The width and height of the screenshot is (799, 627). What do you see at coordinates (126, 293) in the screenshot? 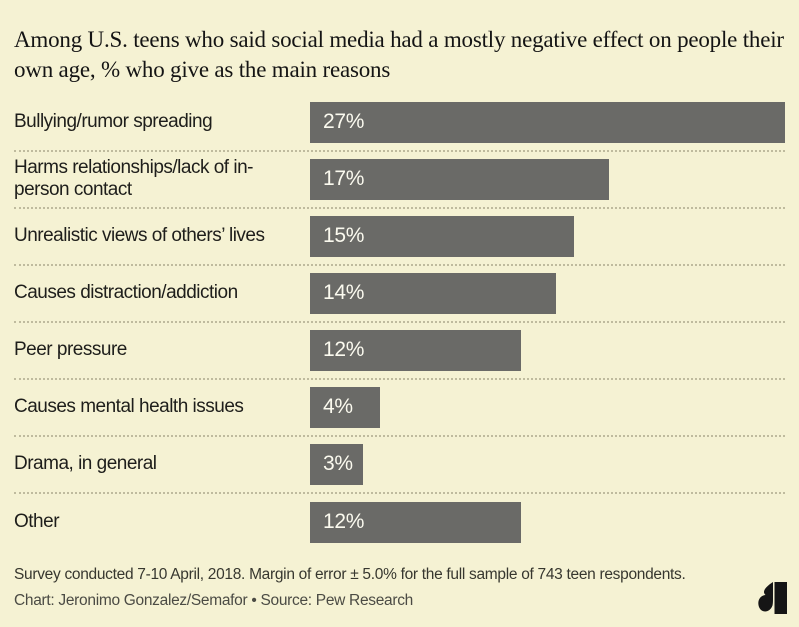
I see `category-label: Causes distraction/addiction` at bounding box center [126, 293].